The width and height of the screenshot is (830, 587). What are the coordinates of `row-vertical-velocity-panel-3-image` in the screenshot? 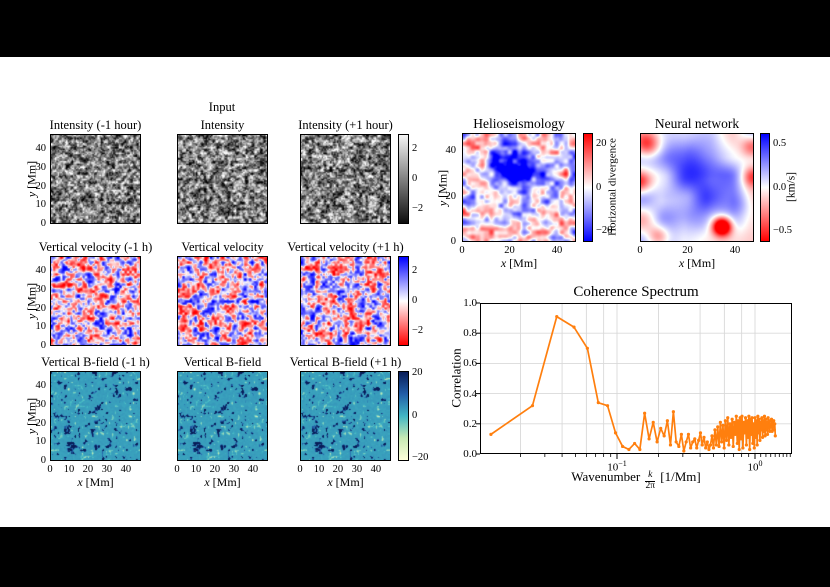 It's located at (345, 301).